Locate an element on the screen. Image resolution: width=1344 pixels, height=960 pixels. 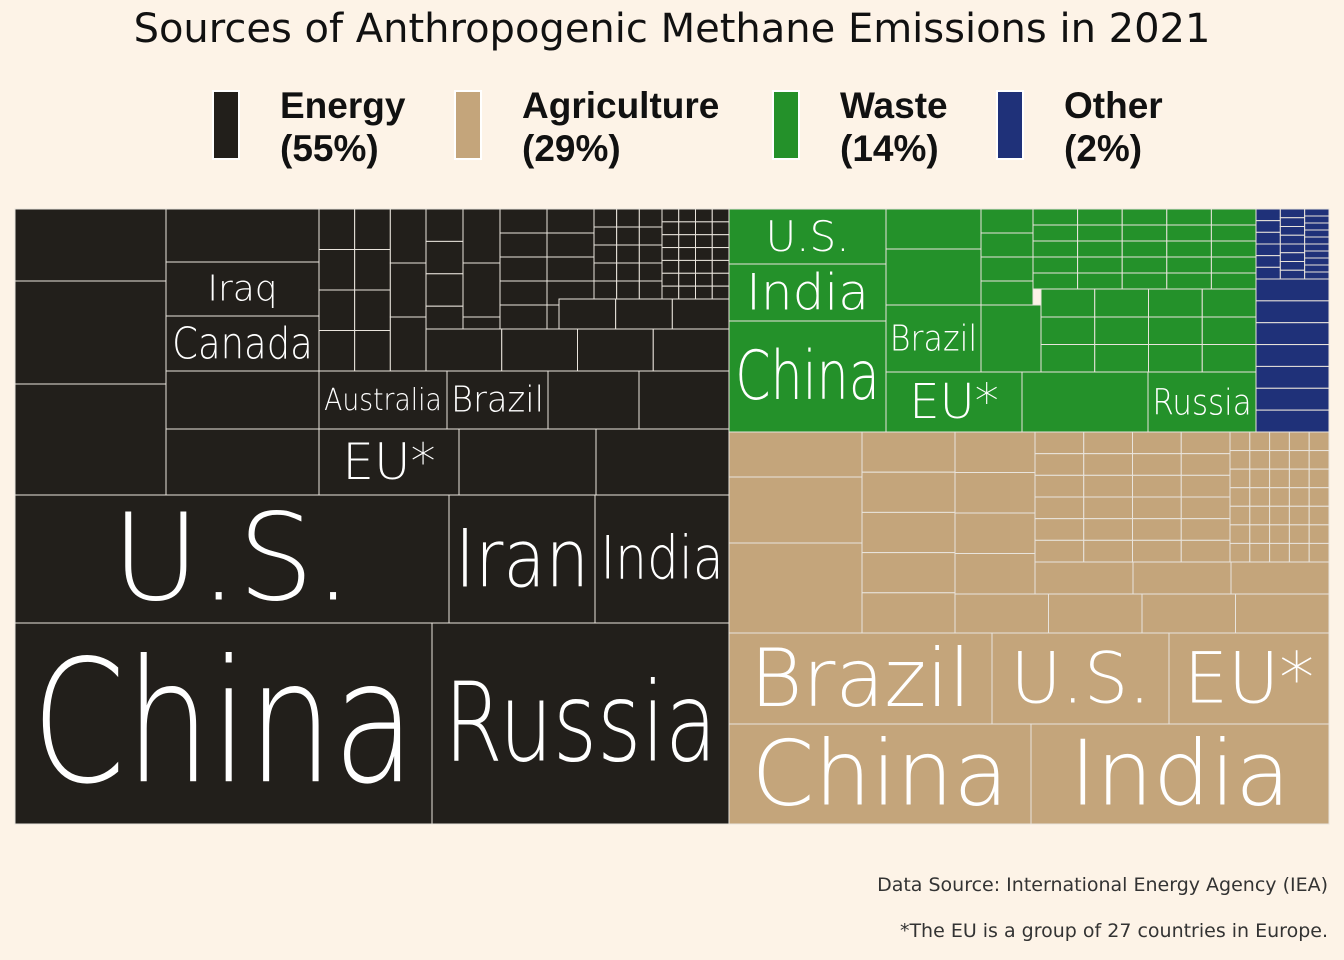
legend-swatch-energy is located at coordinates (226, 125).